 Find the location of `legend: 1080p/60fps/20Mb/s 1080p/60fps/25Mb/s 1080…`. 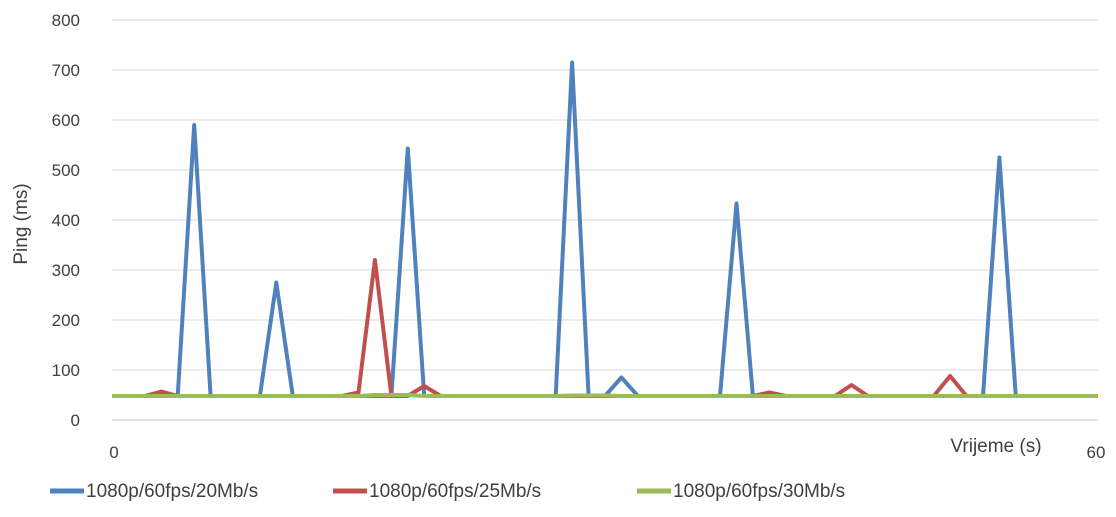

legend: 1080p/60fps/20Mb/s 1080p/60fps/25Mb/s 1080… is located at coordinates (447, 491).